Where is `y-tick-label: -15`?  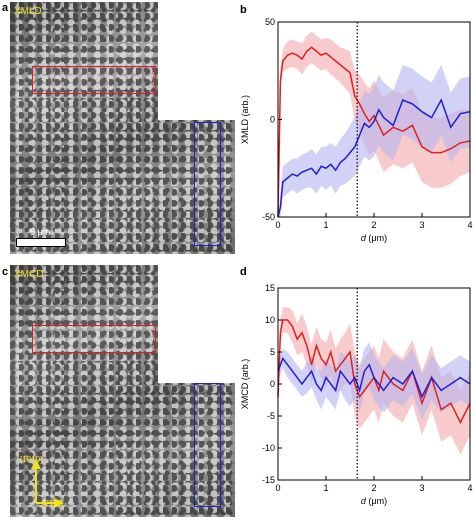 y-tick-label: -15 is located at coordinates (268, 480).